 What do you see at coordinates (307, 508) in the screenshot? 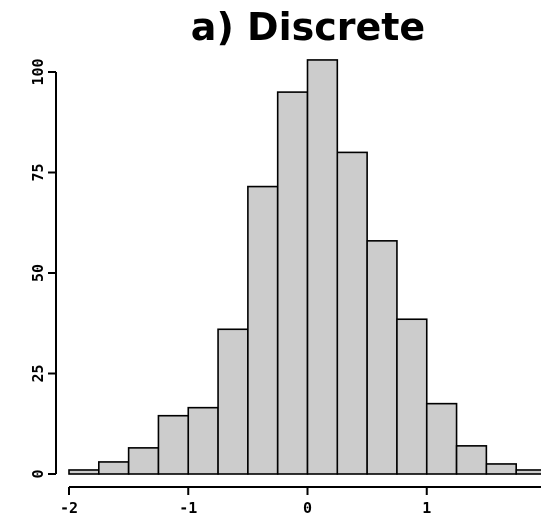
I see `x-tick-label-2: 0` at bounding box center [307, 508].